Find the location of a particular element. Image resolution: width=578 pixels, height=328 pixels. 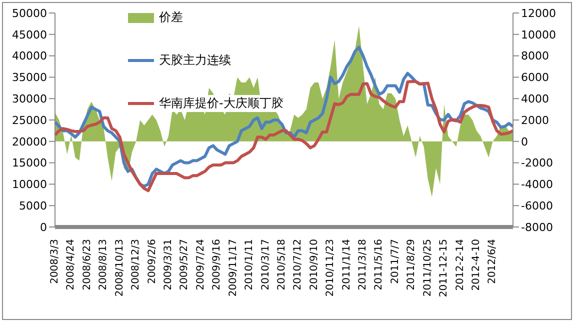

y2-tick-label: 10000 is located at coordinates (538, 35).